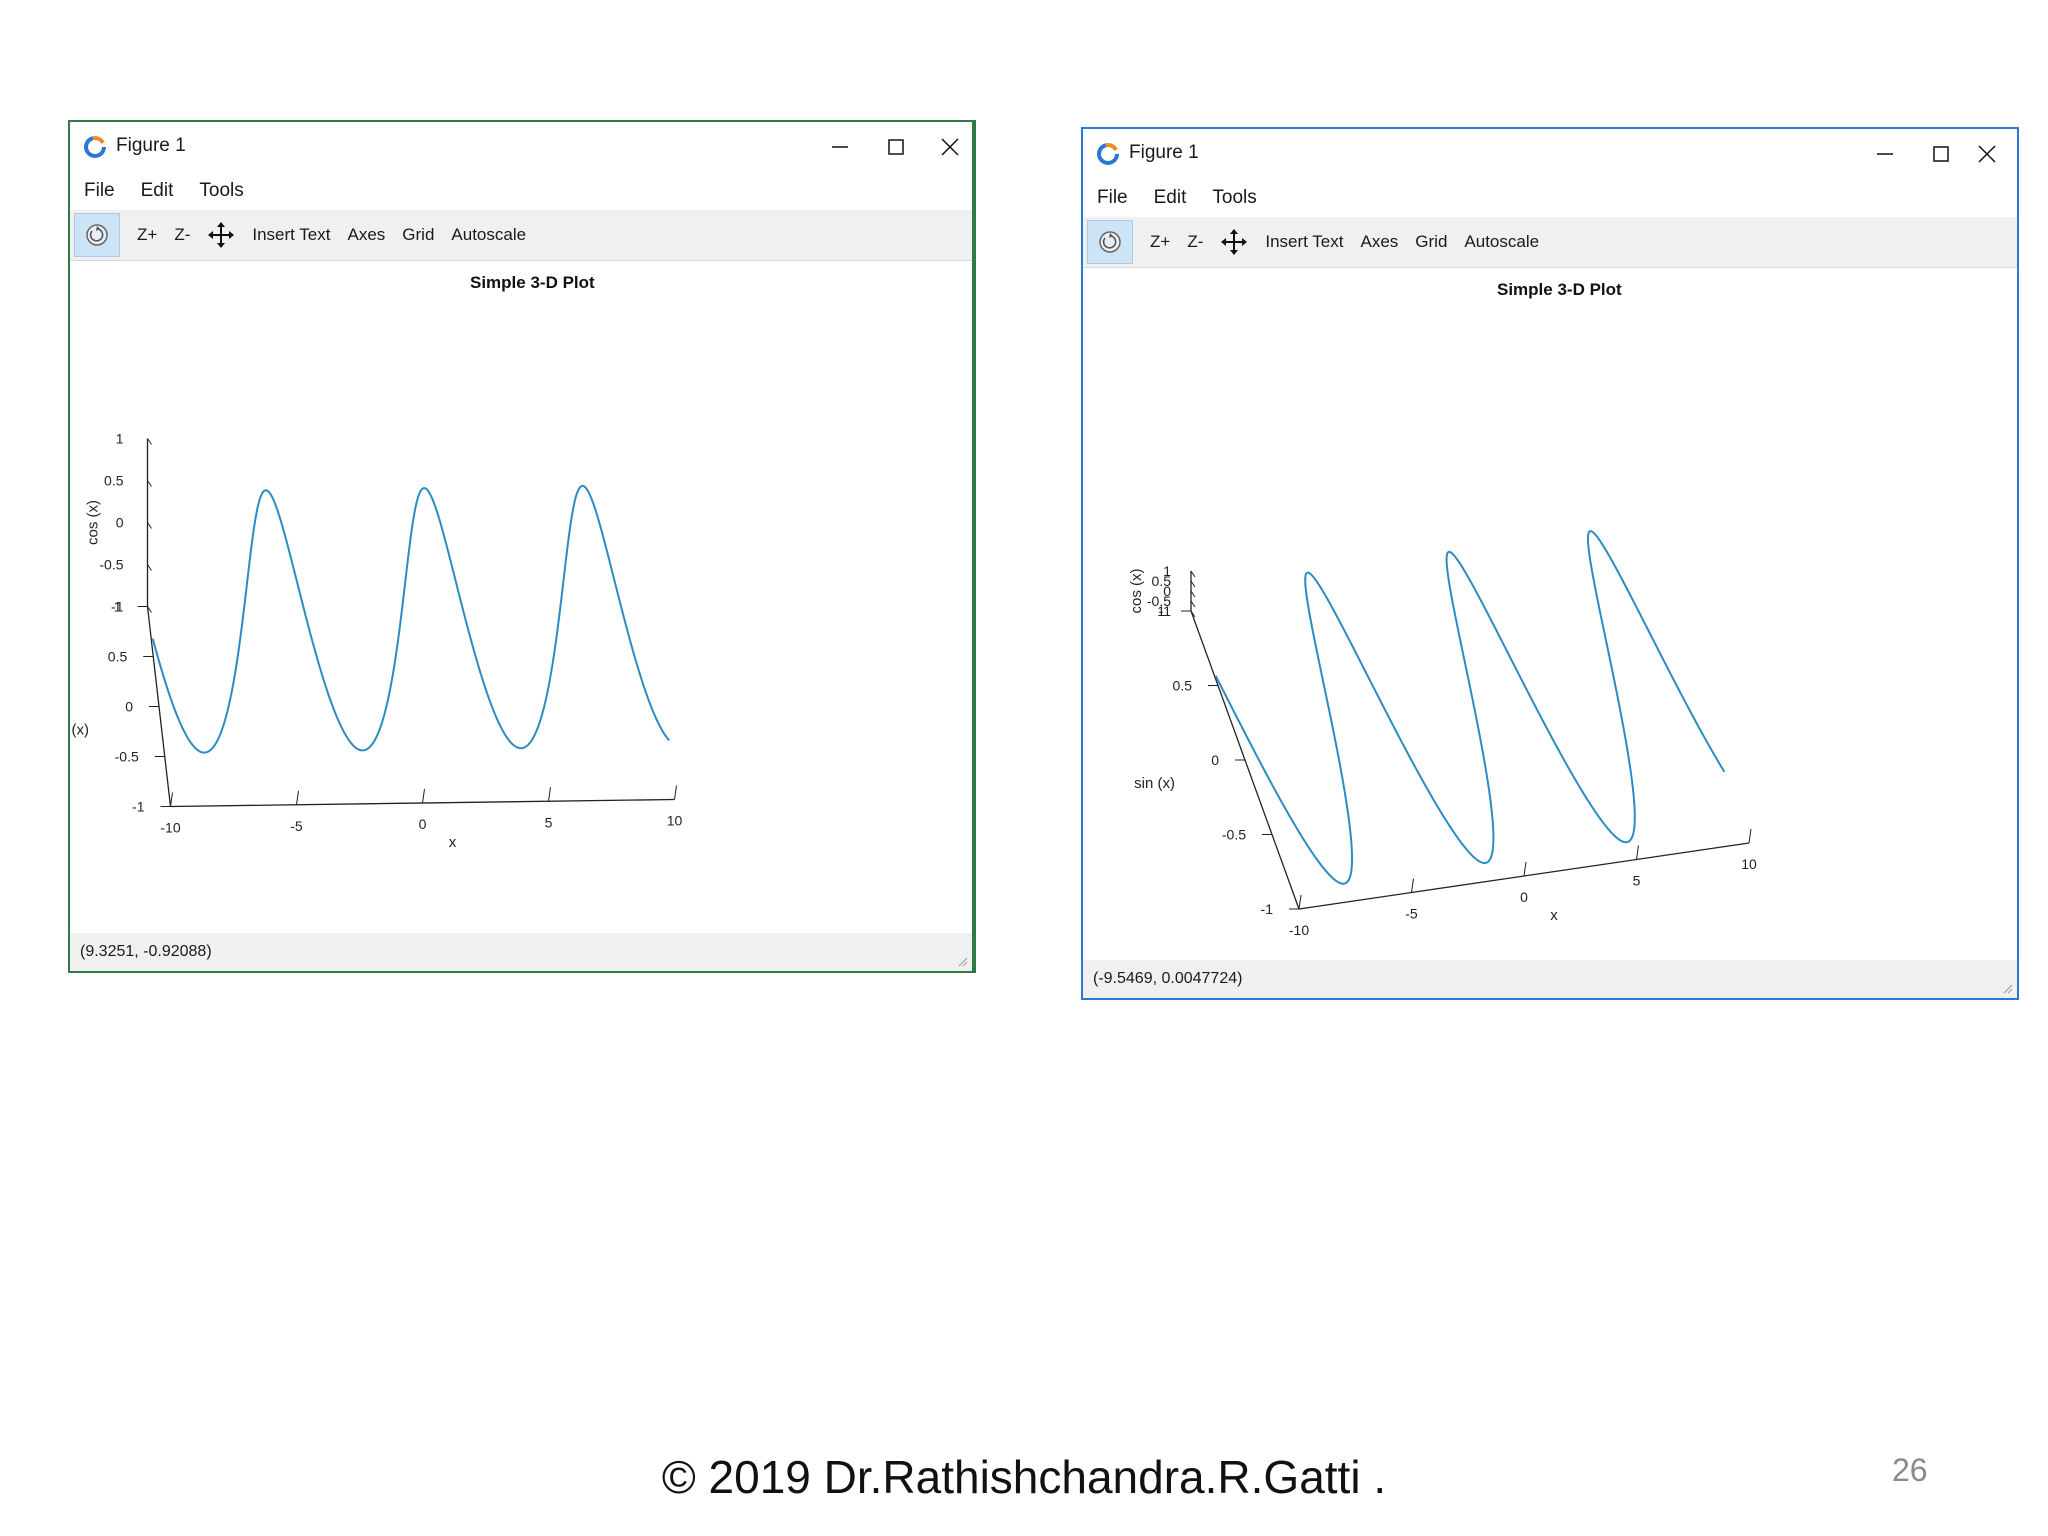  What do you see at coordinates (1024, 1477) in the screenshot?
I see `copyright-footer: © 2019 Dr.Rathishchandra.R.Gatti .` at bounding box center [1024, 1477].